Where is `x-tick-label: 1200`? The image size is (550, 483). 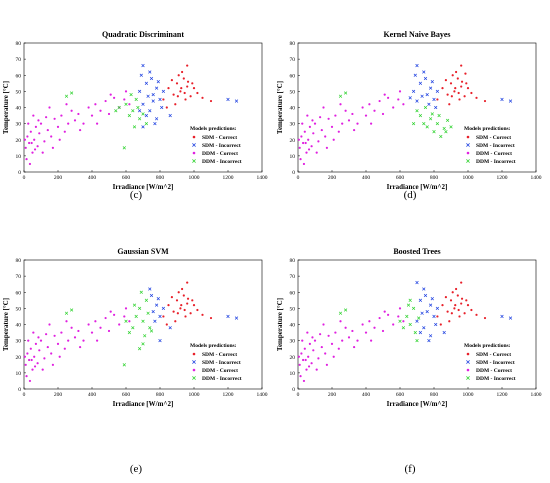 x-tick-label: 1200 is located at coordinates (228, 395).